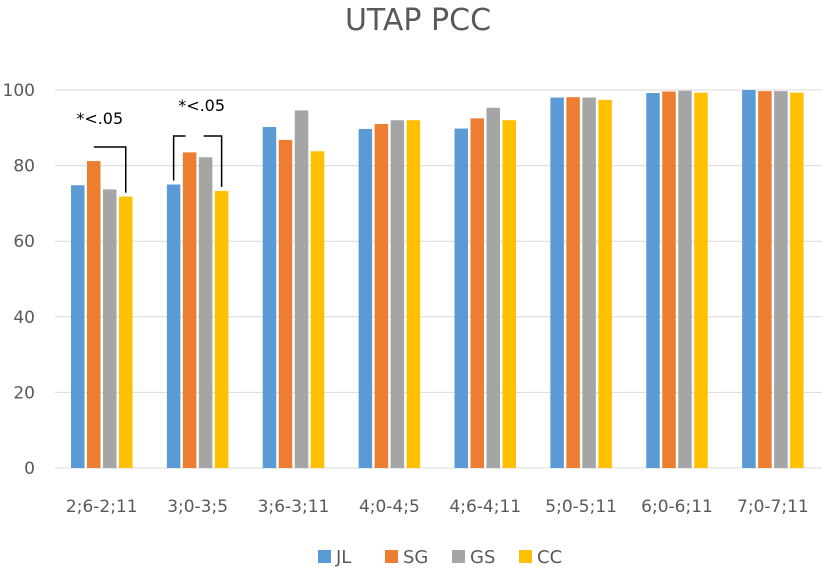 Image resolution: width=827 pixels, height=583 pixels. Describe the element at coordinates (24, 393) in the screenshot. I see `y-tick-label: 20` at that location.